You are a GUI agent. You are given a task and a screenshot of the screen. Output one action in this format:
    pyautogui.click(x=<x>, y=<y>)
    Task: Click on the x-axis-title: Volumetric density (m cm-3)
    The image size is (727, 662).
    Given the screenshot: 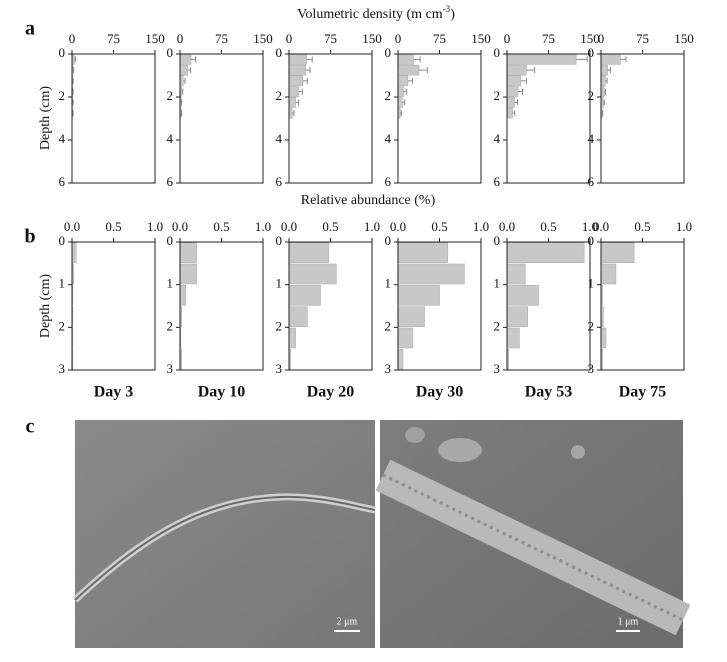 What is the action you would take?
    pyautogui.click(x=376, y=13)
    